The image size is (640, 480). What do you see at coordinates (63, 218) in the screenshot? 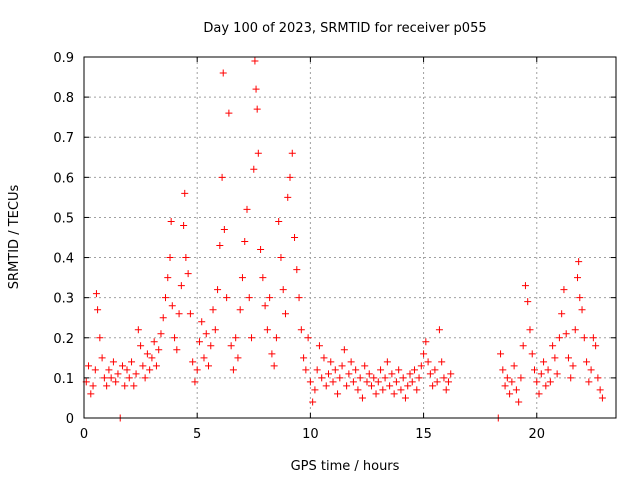
I see `y-tick-label: 0.5` at bounding box center [63, 218].